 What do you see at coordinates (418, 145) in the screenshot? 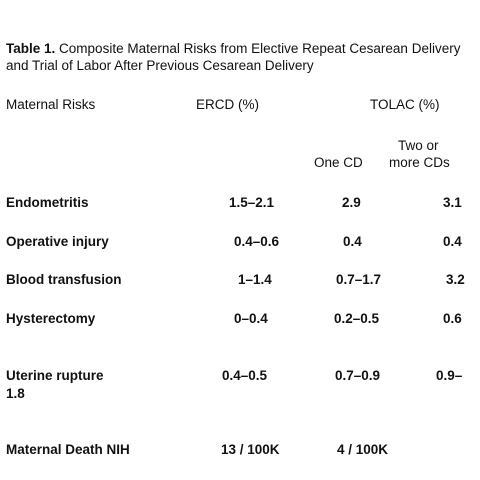
I see `header-two-or: Two or` at bounding box center [418, 145].